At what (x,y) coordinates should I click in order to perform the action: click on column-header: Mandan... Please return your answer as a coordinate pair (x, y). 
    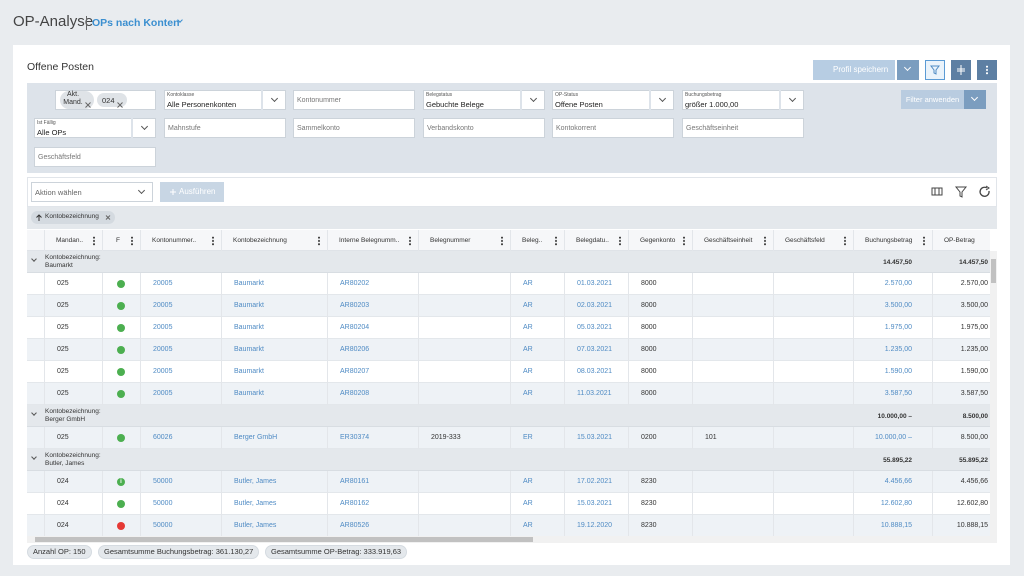
    Looking at the image, I should click on (70, 240).